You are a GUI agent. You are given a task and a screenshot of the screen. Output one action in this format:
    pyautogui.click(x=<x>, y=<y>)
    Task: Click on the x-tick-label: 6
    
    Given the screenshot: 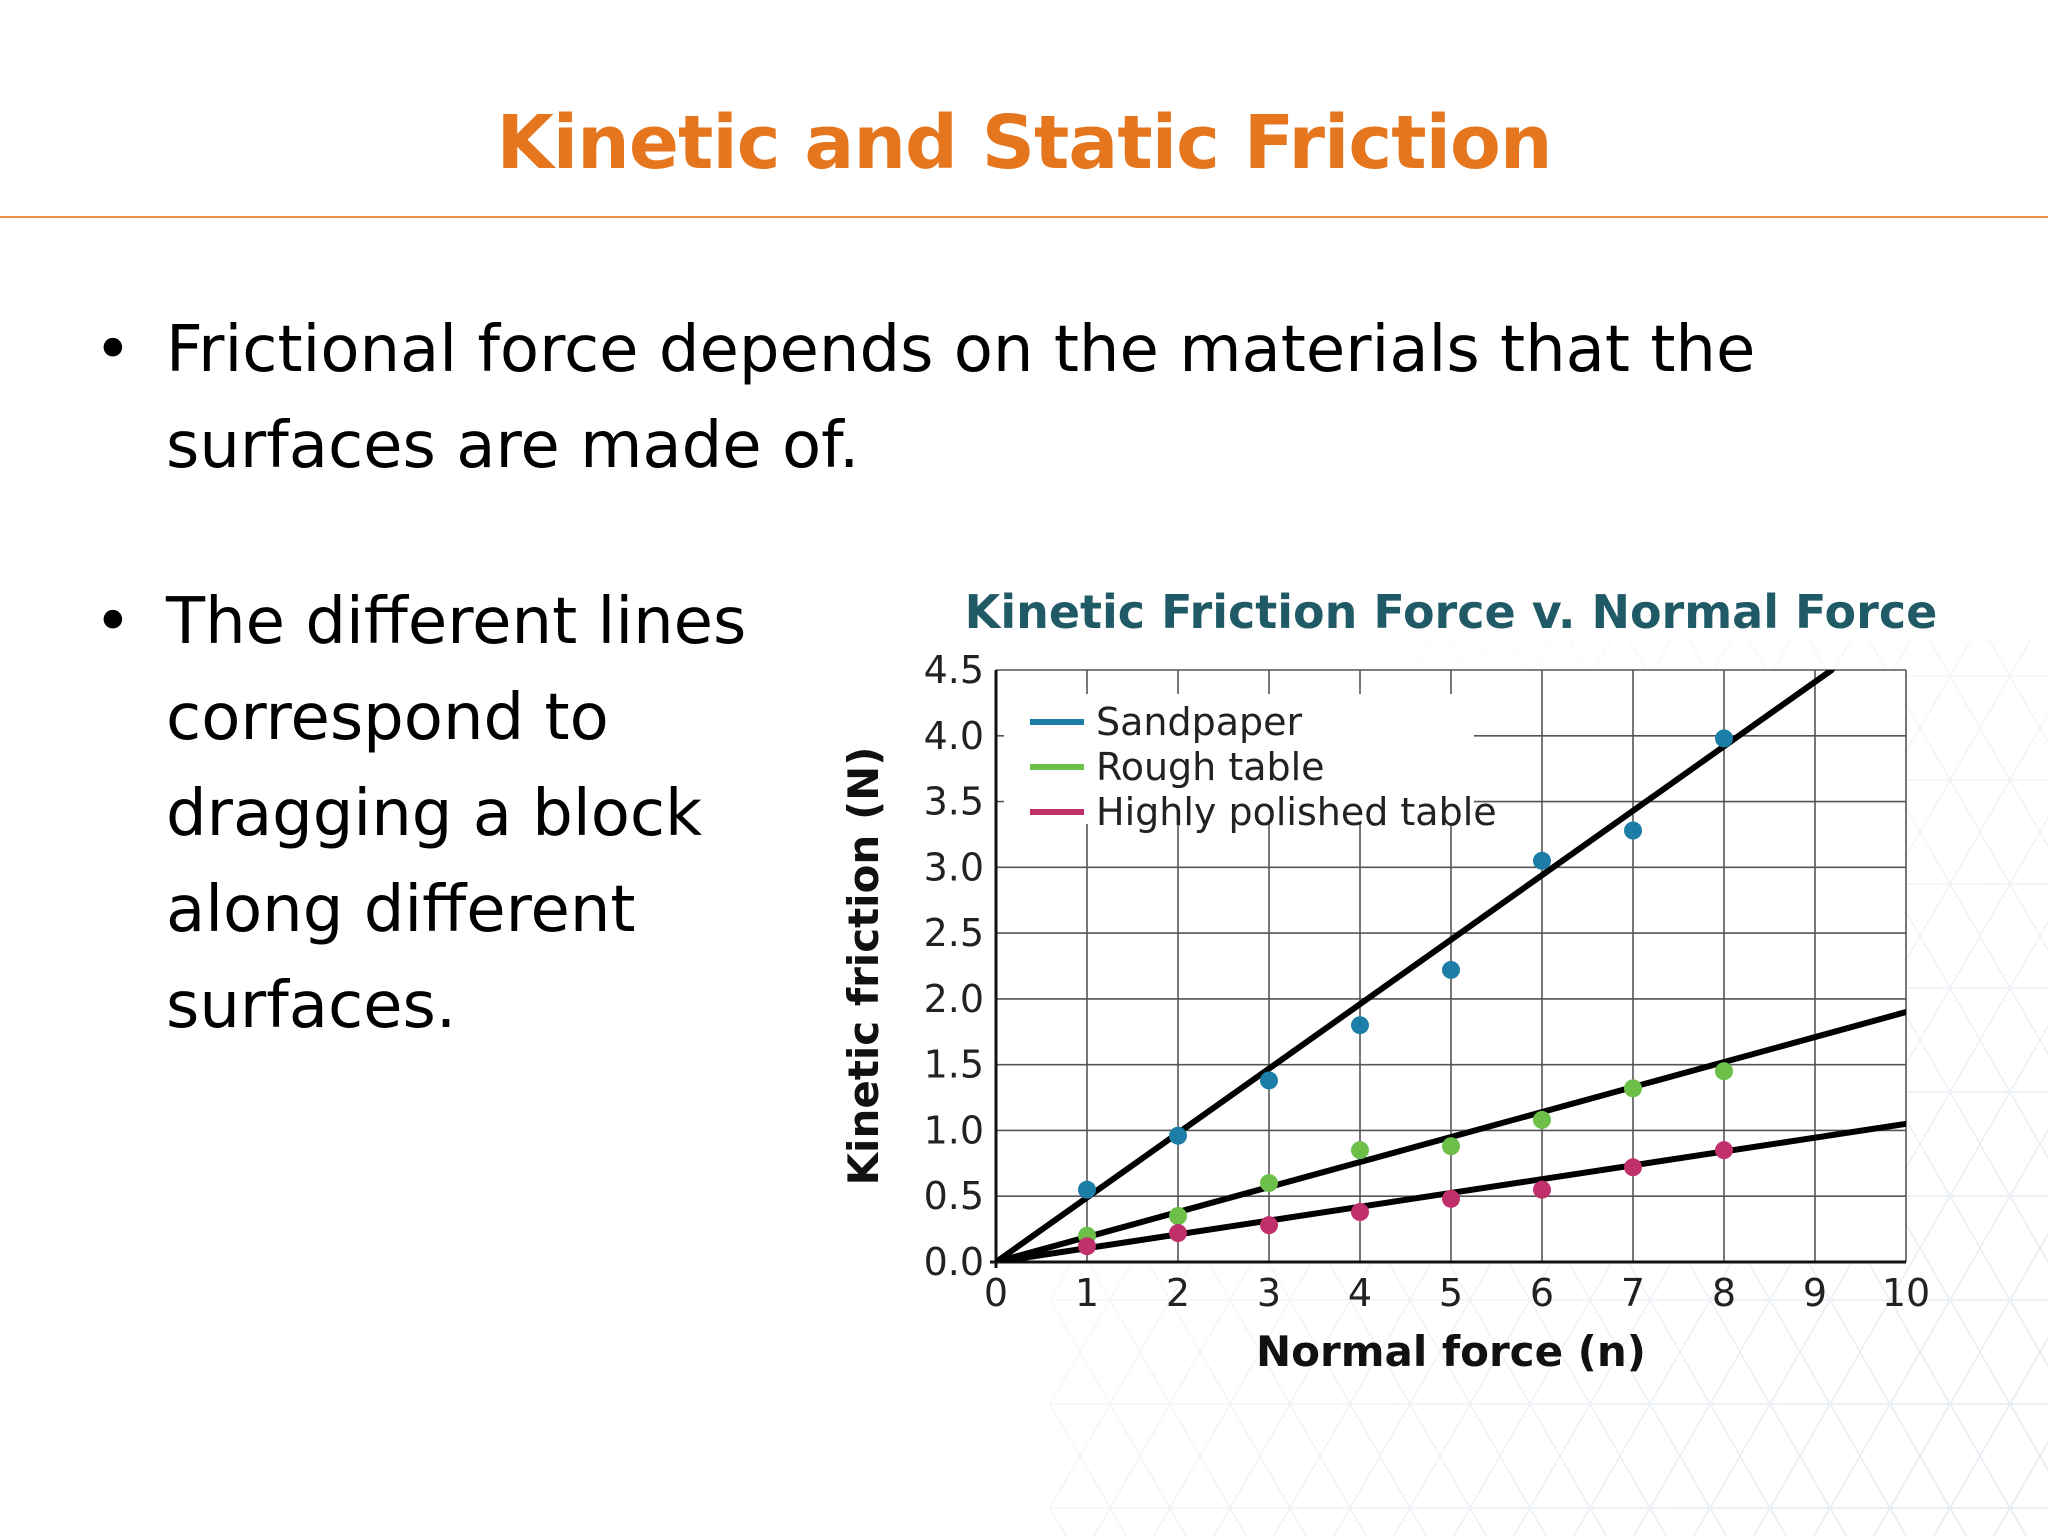 What is the action you would take?
    pyautogui.click(x=1542, y=1293)
    